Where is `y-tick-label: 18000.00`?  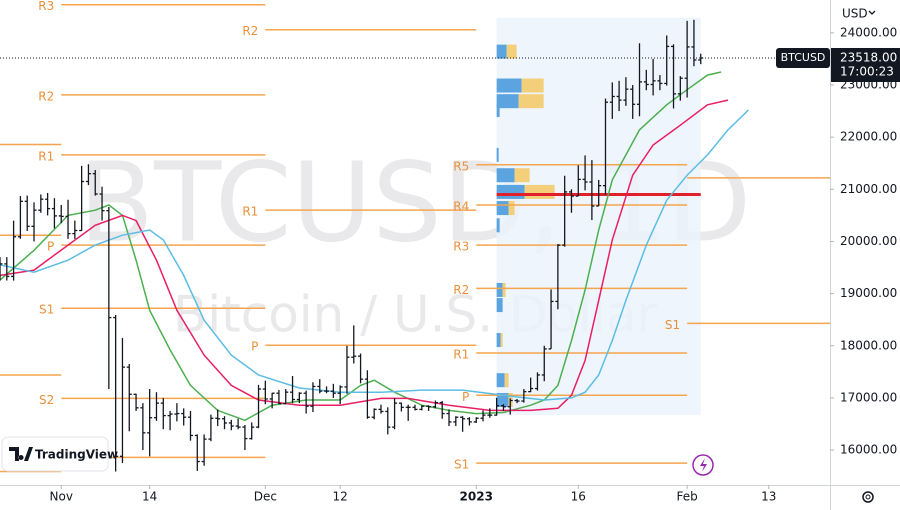
y-tick-label: 18000.00 is located at coordinates (868, 345).